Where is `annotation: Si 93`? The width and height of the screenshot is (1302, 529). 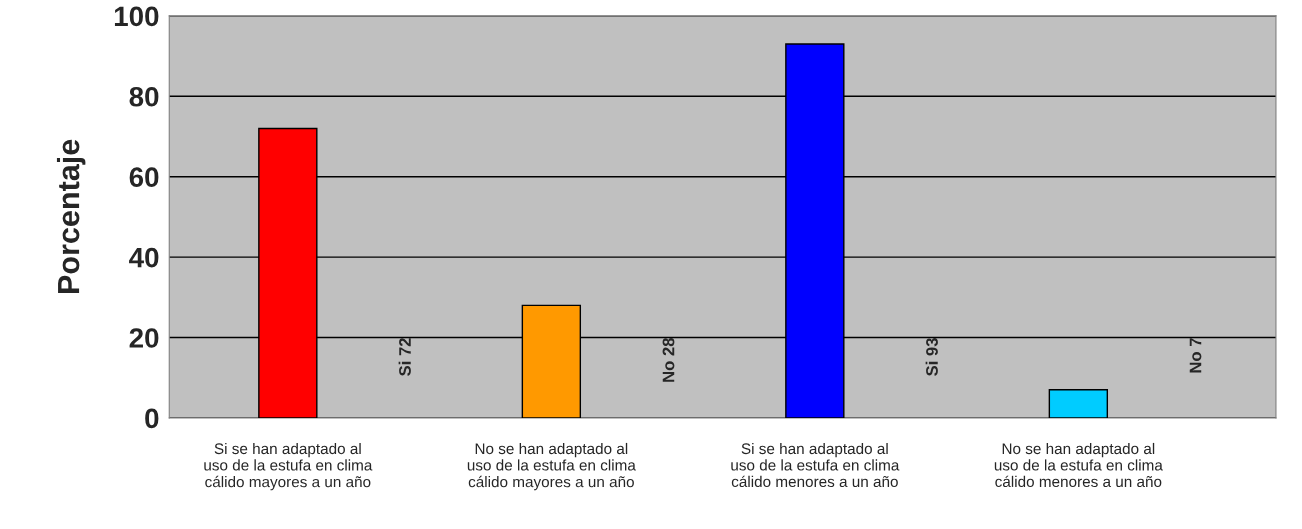
annotation: Si 93 is located at coordinates (931, 357).